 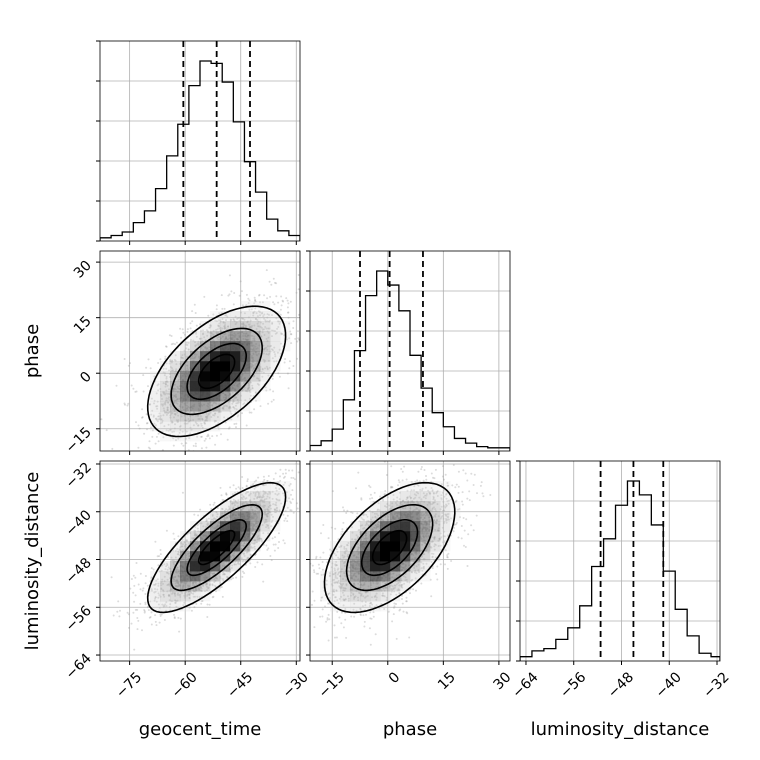 I want to click on x-tick-label: −45, so click(x=240, y=685).